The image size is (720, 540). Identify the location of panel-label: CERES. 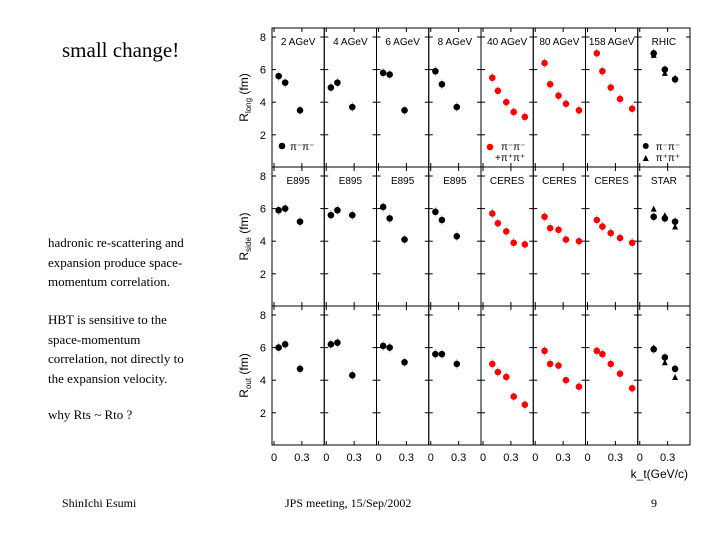
(507, 181).